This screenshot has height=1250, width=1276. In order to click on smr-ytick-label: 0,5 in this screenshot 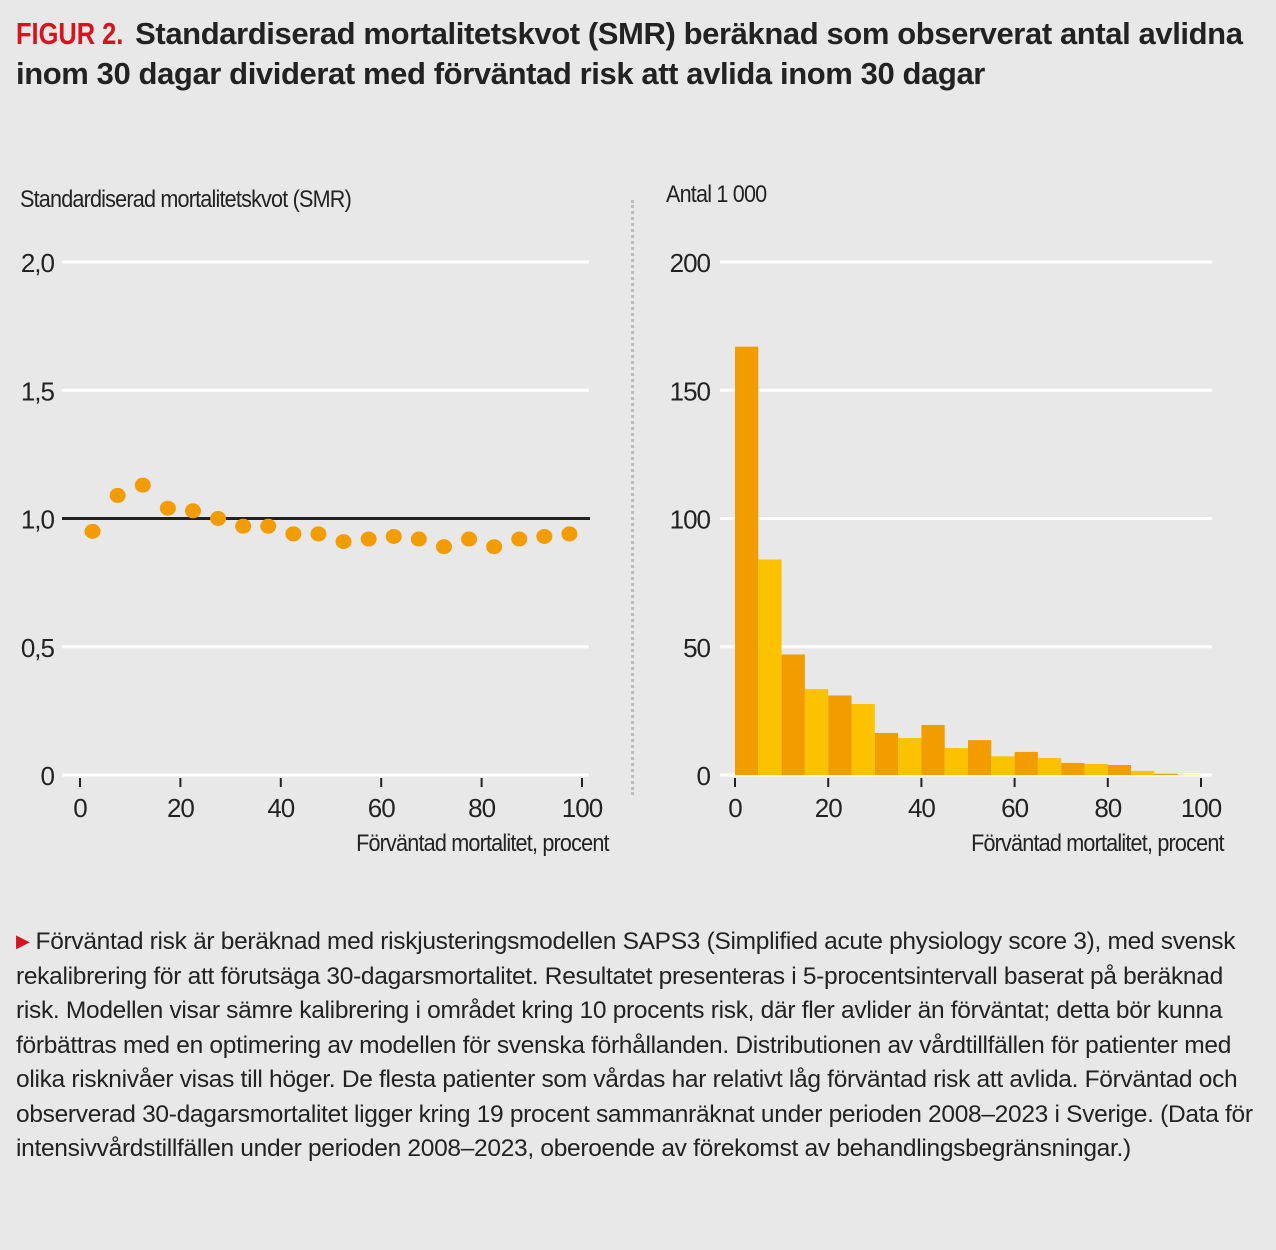, I will do `click(38, 648)`.